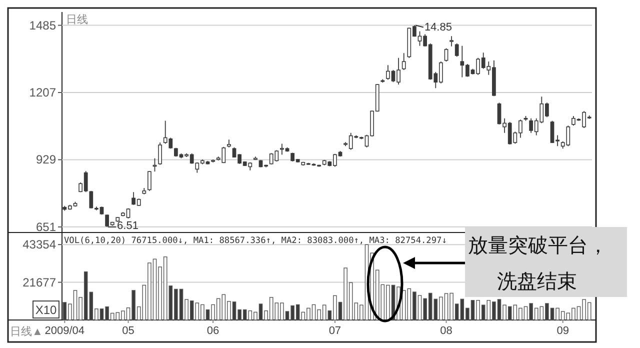  I want to click on x-tick-label: 06, so click(213, 331).